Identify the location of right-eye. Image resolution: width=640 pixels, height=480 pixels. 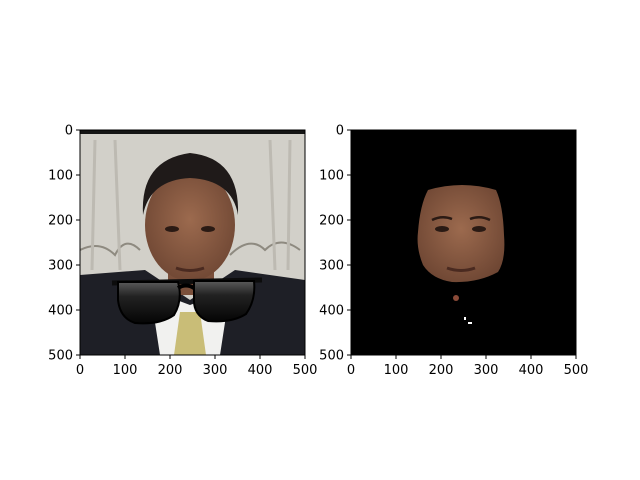
(208, 229).